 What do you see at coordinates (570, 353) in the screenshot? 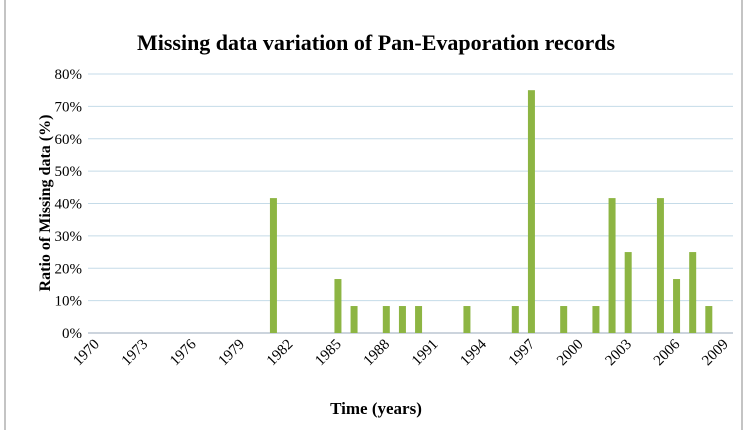
I see `x-tick-label: 2000` at bounding box center [570, 353].